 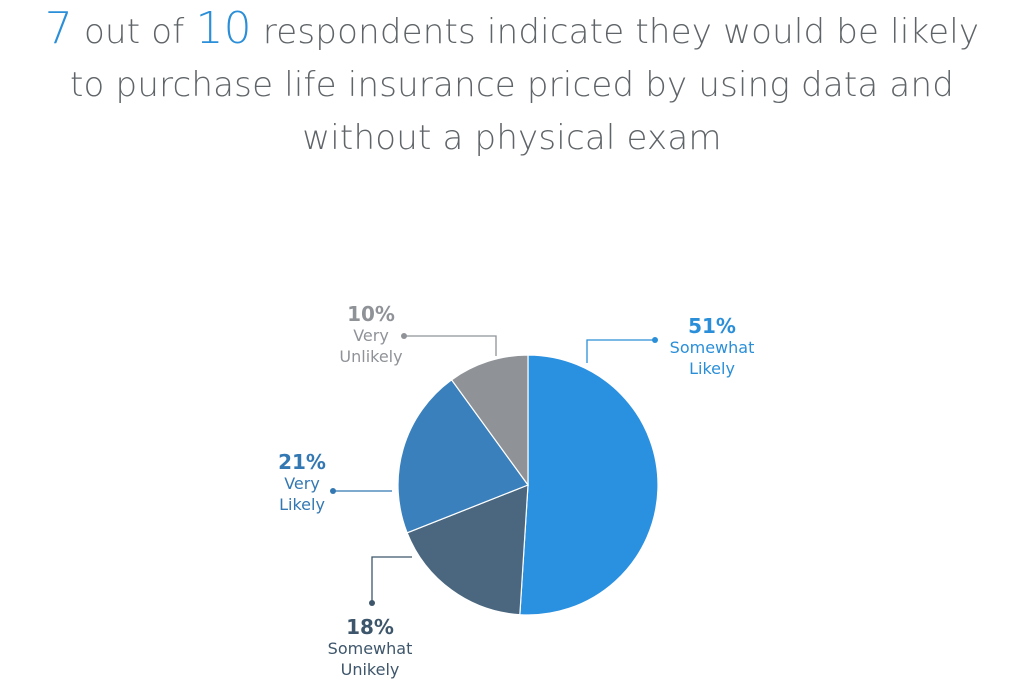 What do you see at coordinates (391, 579) in the screenshot?
I see `callout-line-somewhat-unikely` at bounding box center [391, 579].